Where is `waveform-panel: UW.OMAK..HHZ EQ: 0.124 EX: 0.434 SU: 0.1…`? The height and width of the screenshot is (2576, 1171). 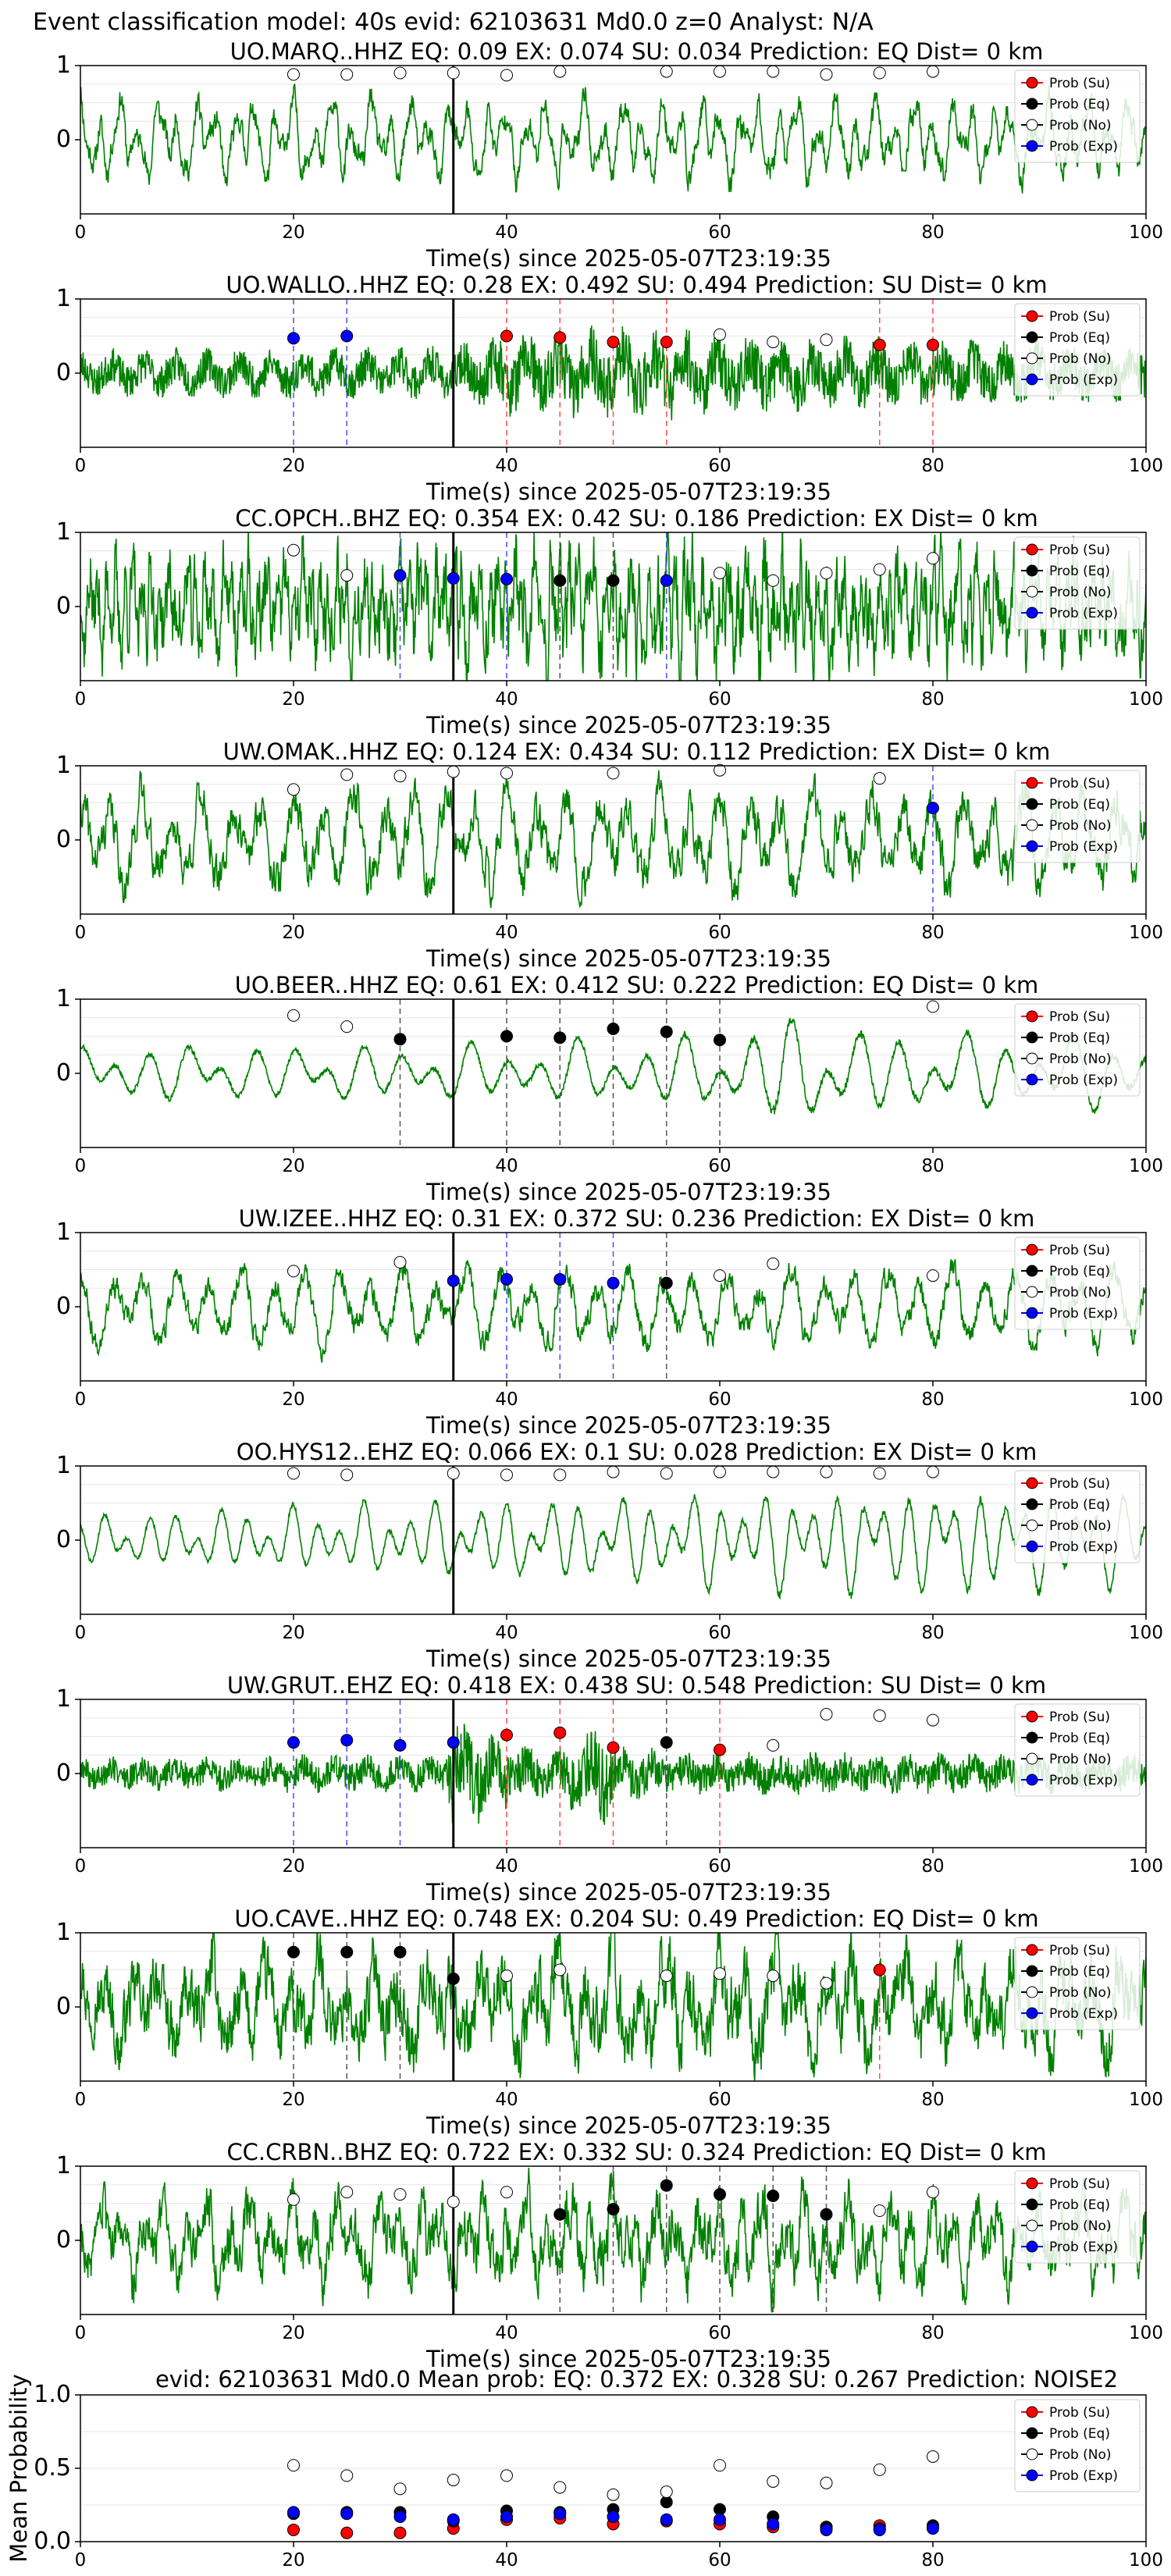
waveform-panel: UW.OMAK..HHZ EQ: 0.124 EX: 0.434 SU: 0.1… is located at coordinates (609, 855).